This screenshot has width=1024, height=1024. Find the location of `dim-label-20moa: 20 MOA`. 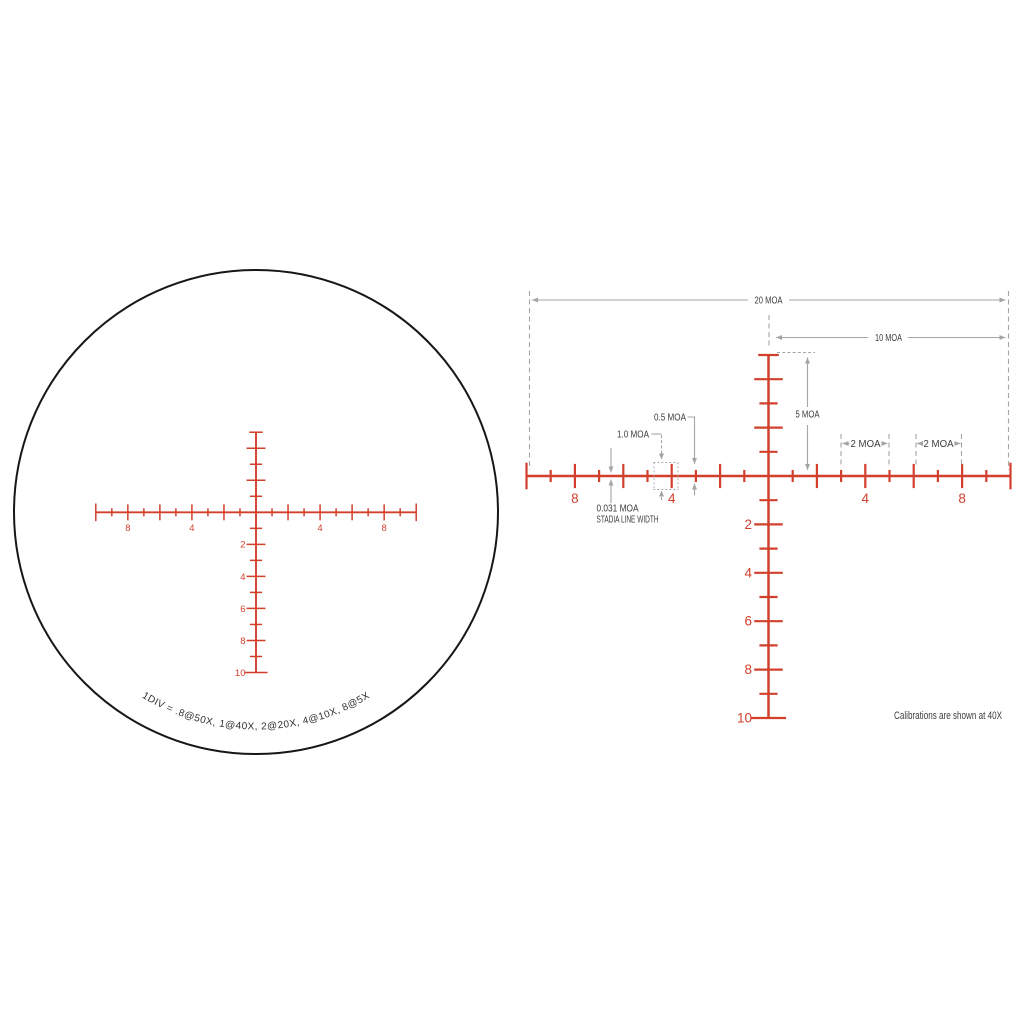

dim-label-20moa: 20 MOA is located at coordinates (769, 301).